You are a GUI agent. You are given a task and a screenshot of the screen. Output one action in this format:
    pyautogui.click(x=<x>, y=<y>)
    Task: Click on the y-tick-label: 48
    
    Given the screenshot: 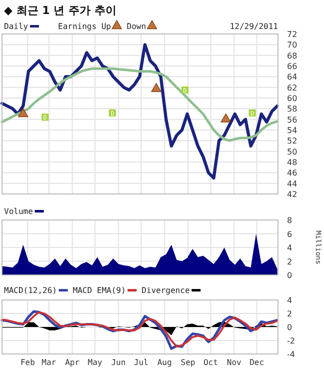 What is the action you would take?
    pyautogui.click(x=292, y=162)
    